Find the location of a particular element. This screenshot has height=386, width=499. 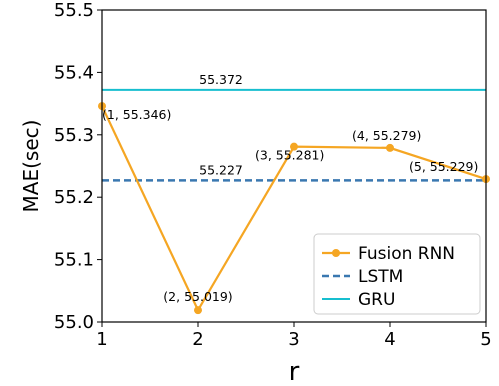

y-tick-label: 55.4 is located at coordinates (74, 72).